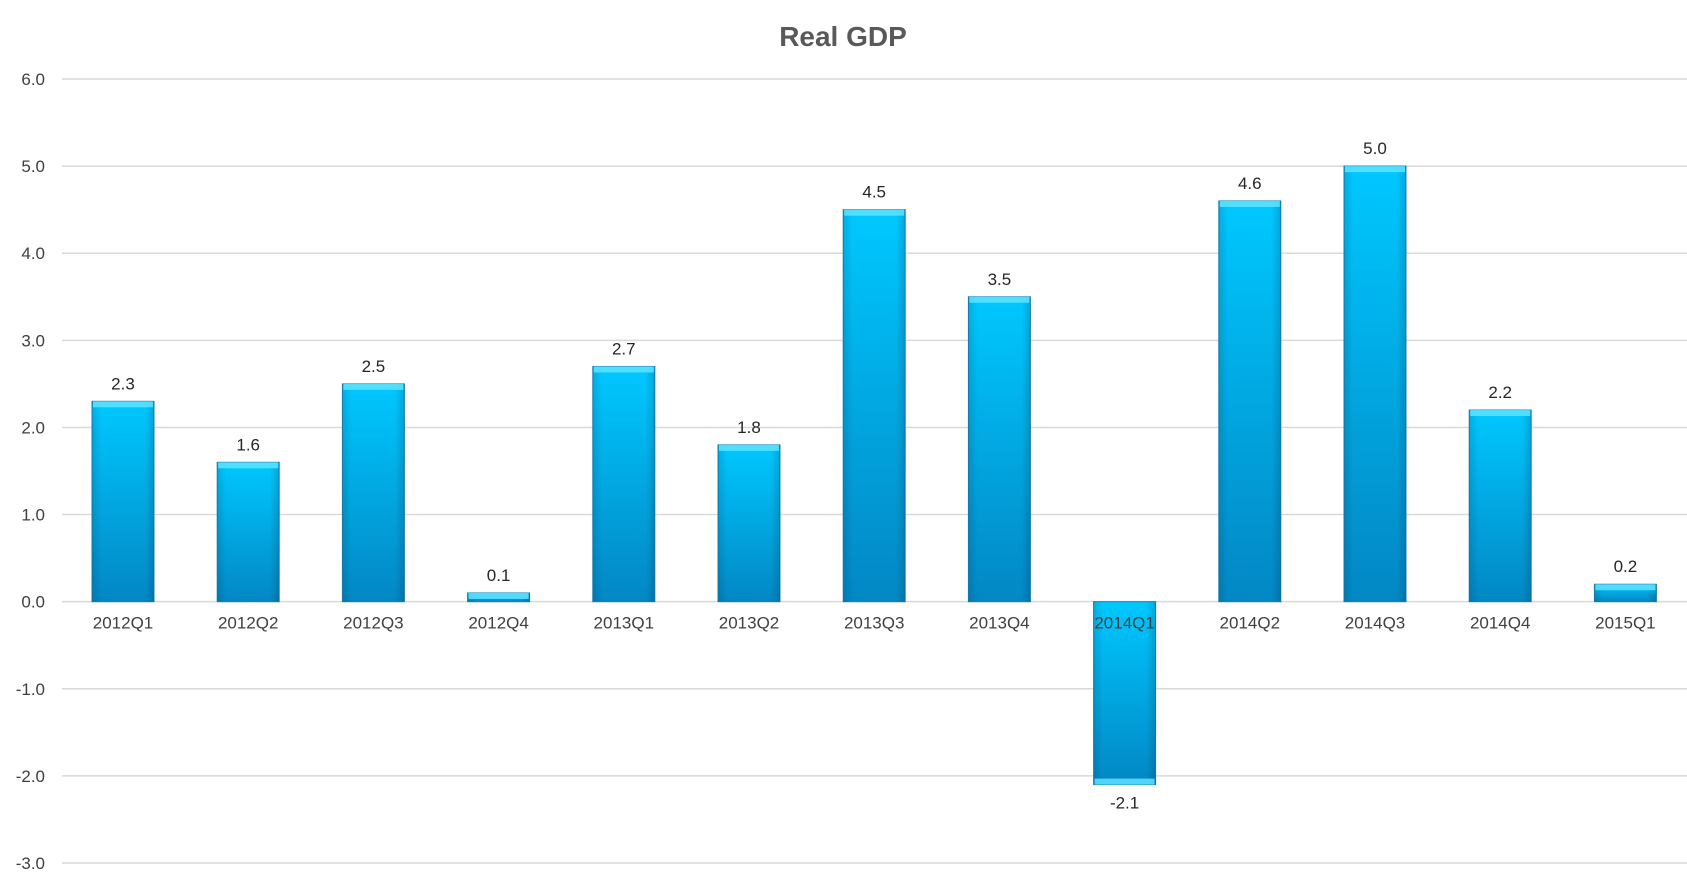  Describe the element at coordinates (1500, 392) in the screenshot. I see `data-label: 2.2` at that location.